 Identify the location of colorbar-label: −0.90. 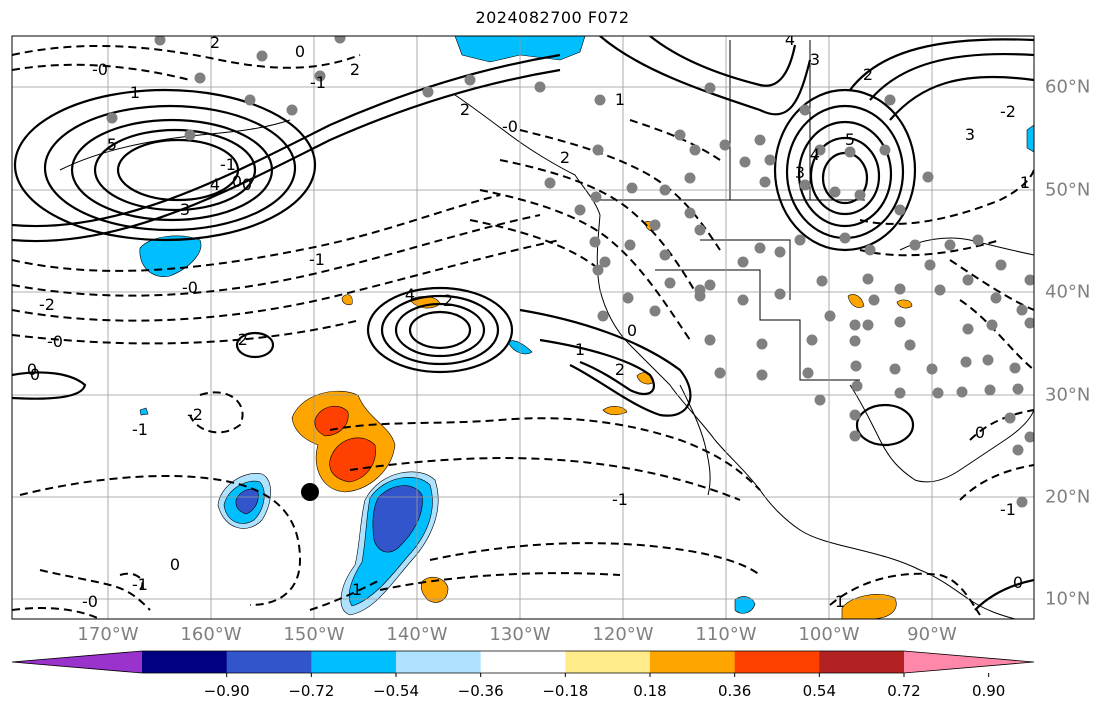
(226, 691).